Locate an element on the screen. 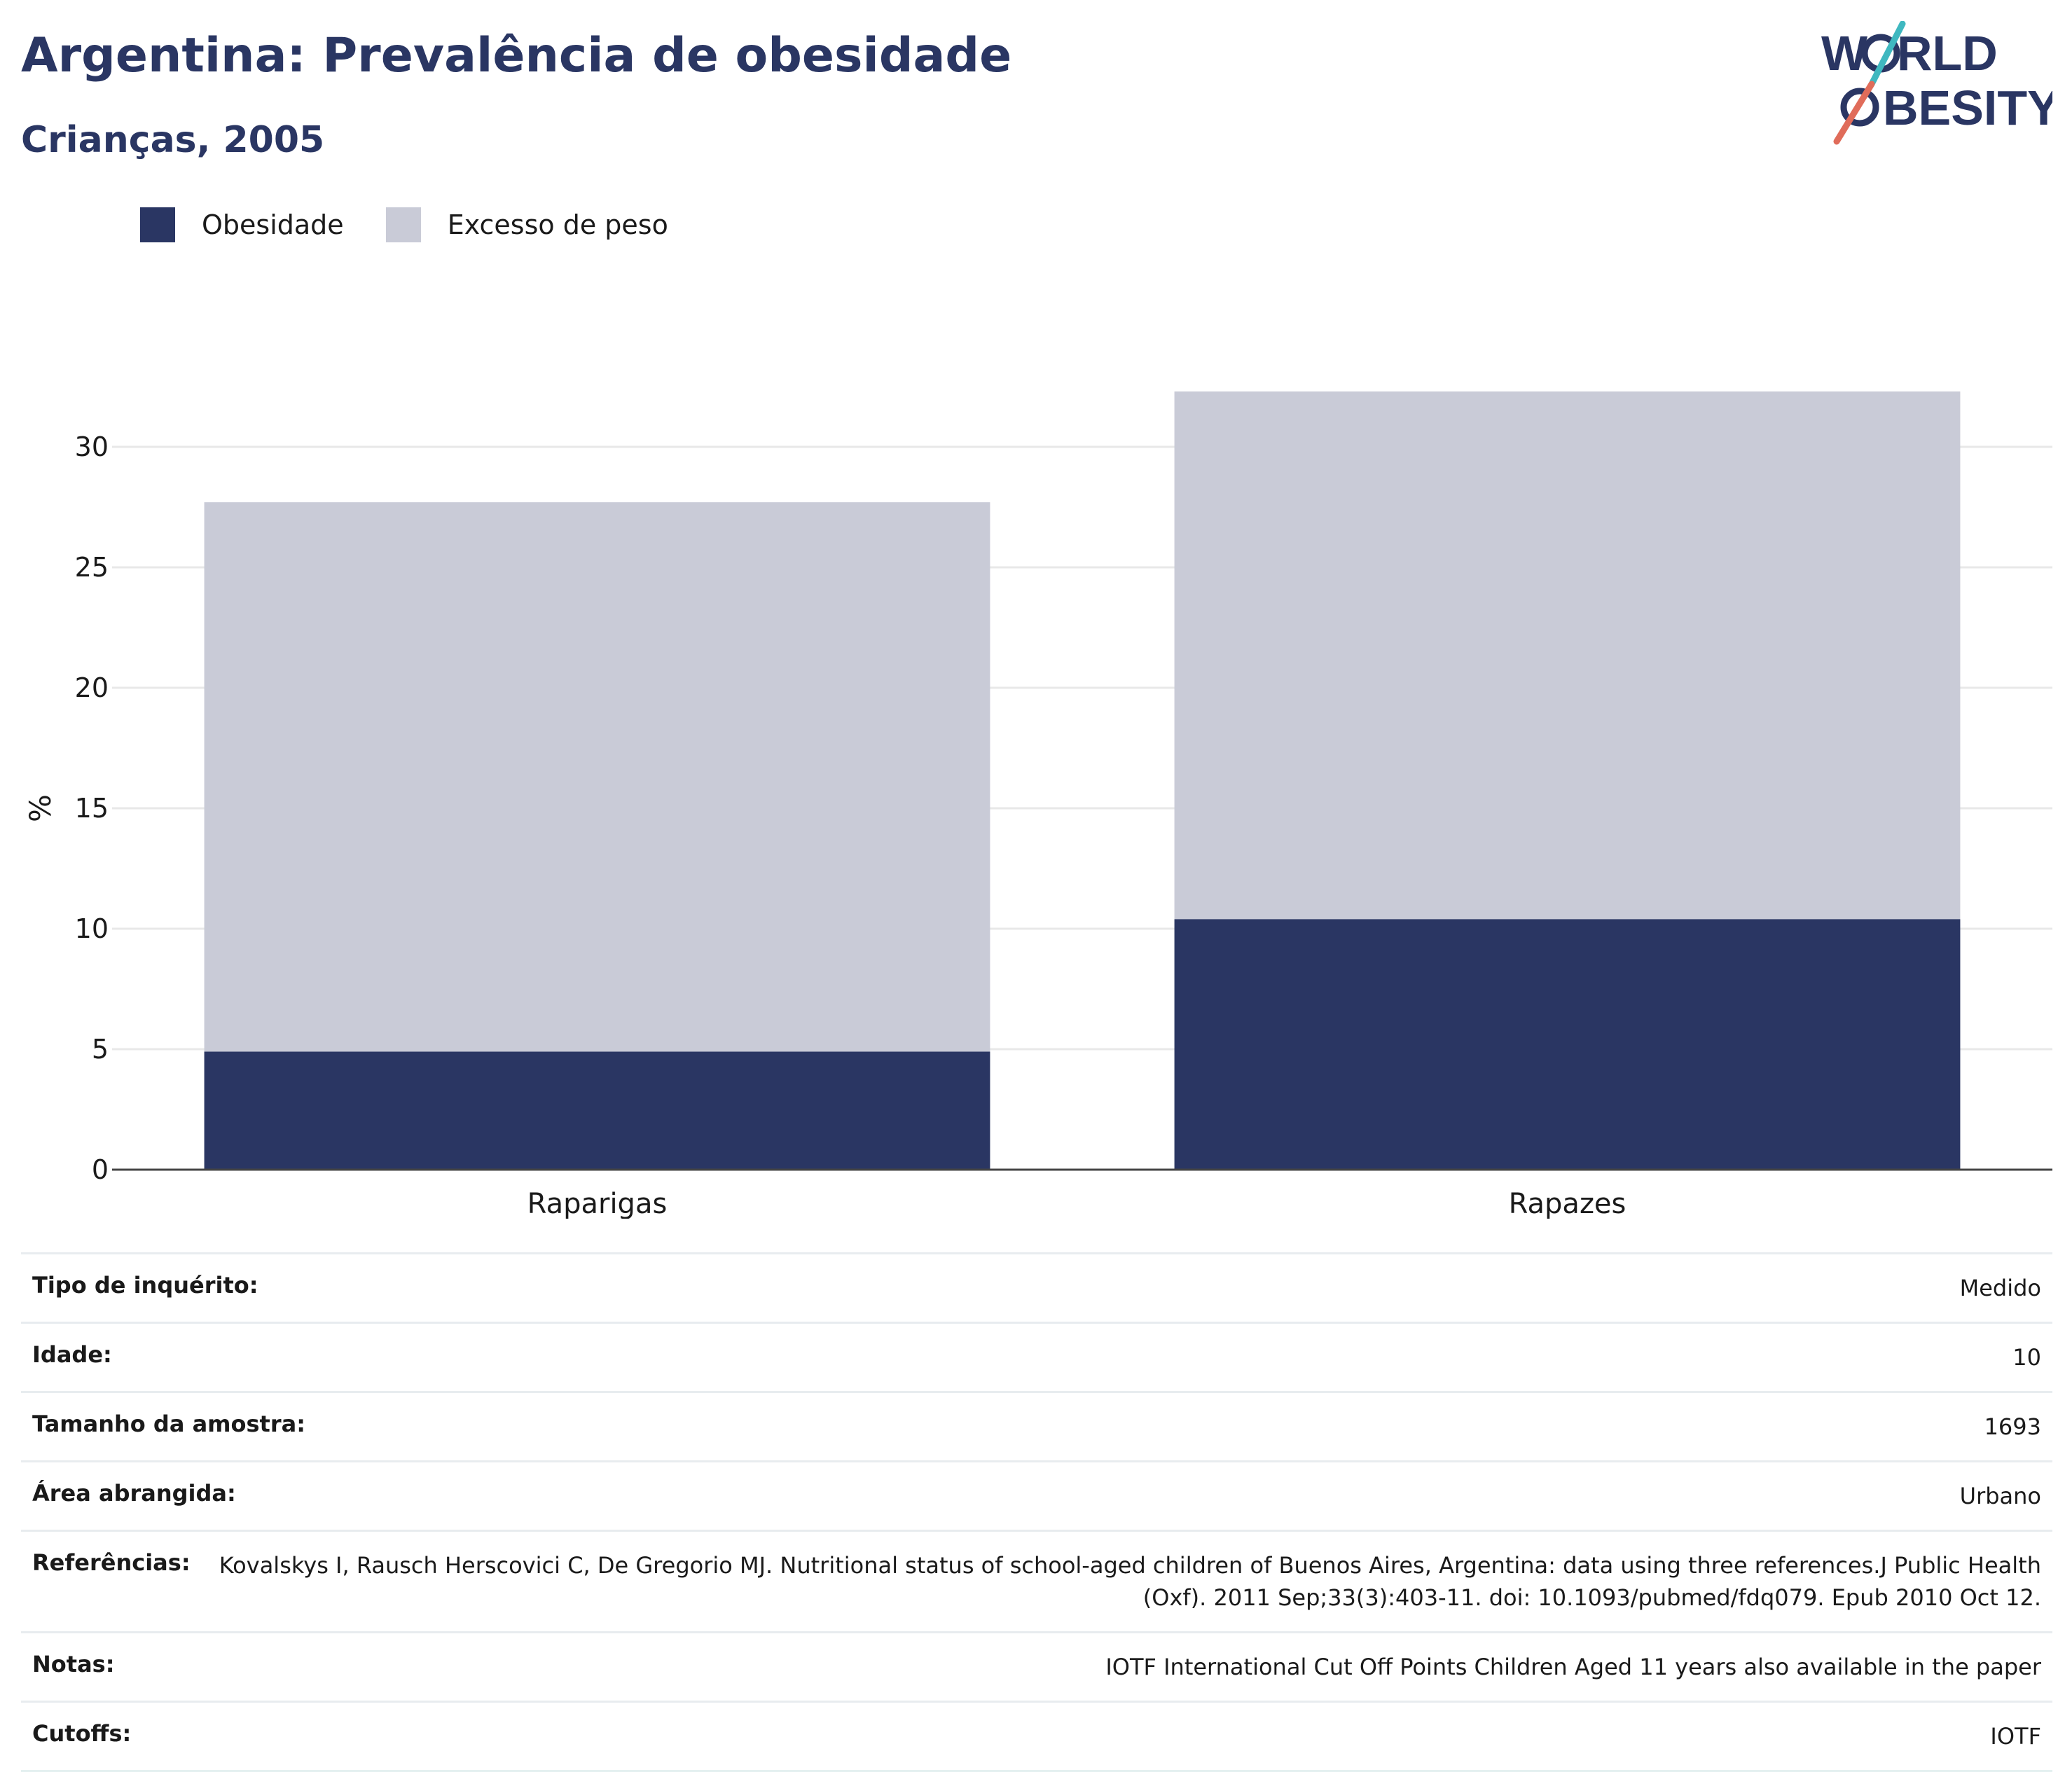  world-obesity-logo: W RLD BESITY is located at coordinates (1937, 83).